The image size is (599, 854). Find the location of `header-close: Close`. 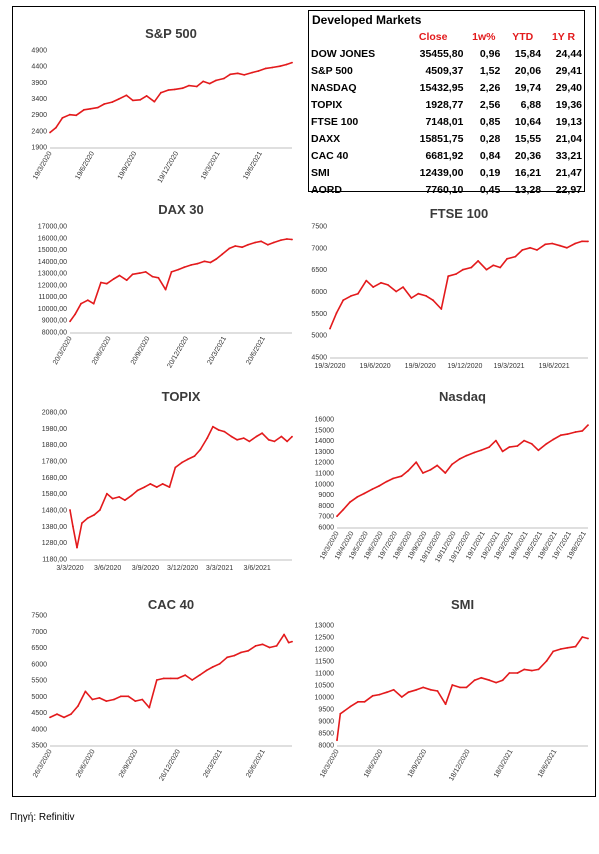

header-close: Close is located at coordinates (433, 36).